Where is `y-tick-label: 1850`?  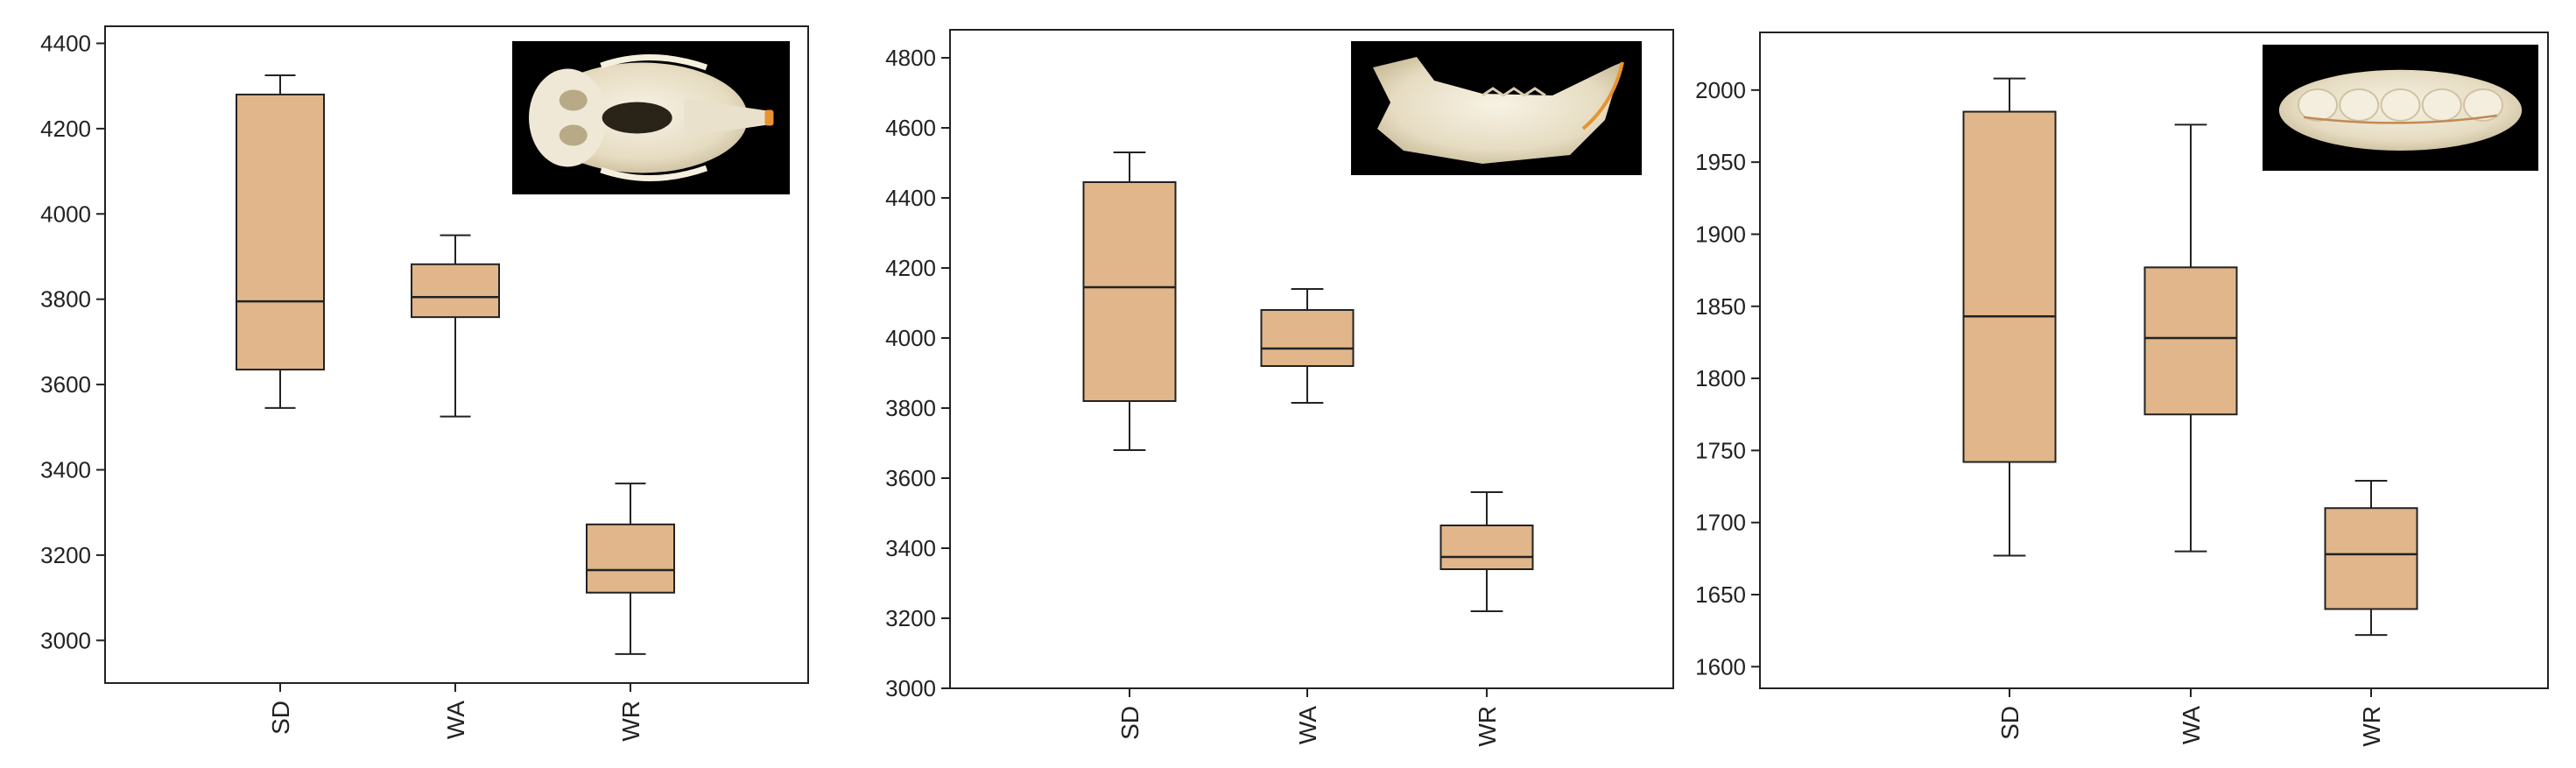
y-tick-label: 1850 is located at coordinates (1720, 306).